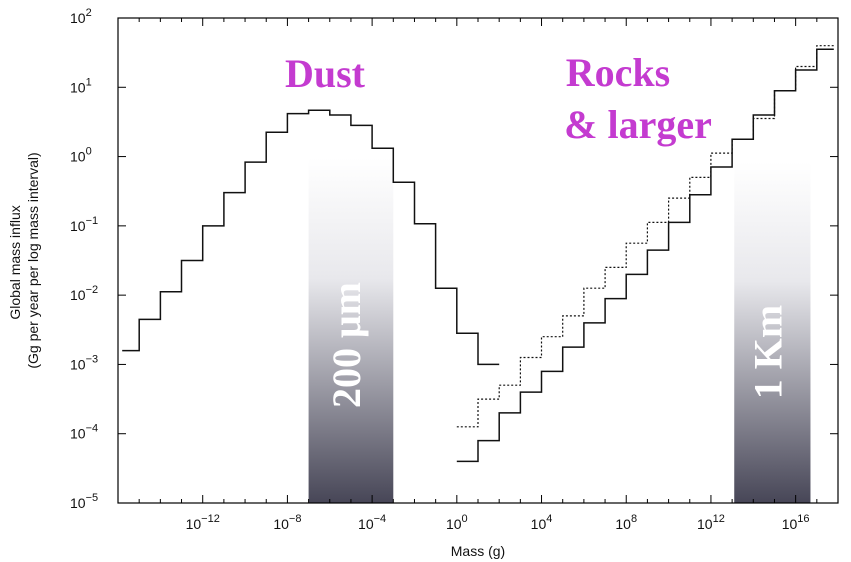  I want to click on x-tick-label: 10⁻¹², so click(203, 522).